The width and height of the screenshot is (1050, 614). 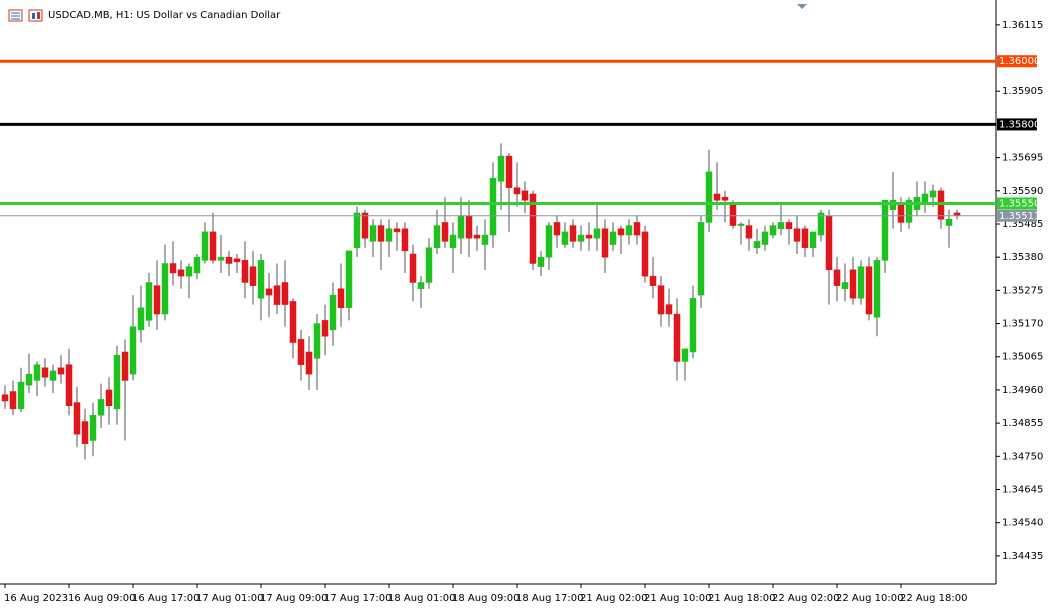 I want to click on level-label: 1.35550, so click(x=1019, y=203).